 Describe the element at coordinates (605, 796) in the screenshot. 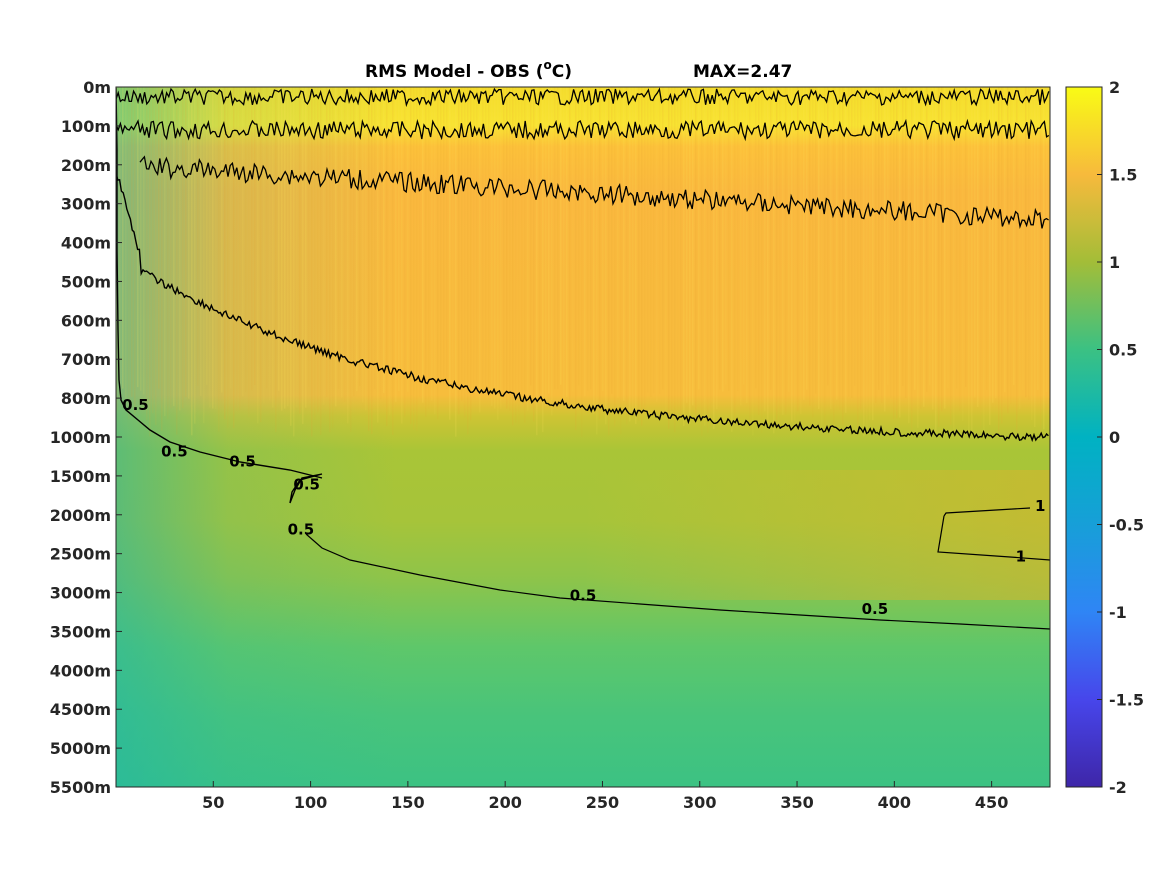

I see `x-axis-ticks: 50 100 150 200 250 300 350 400 450` at that location.